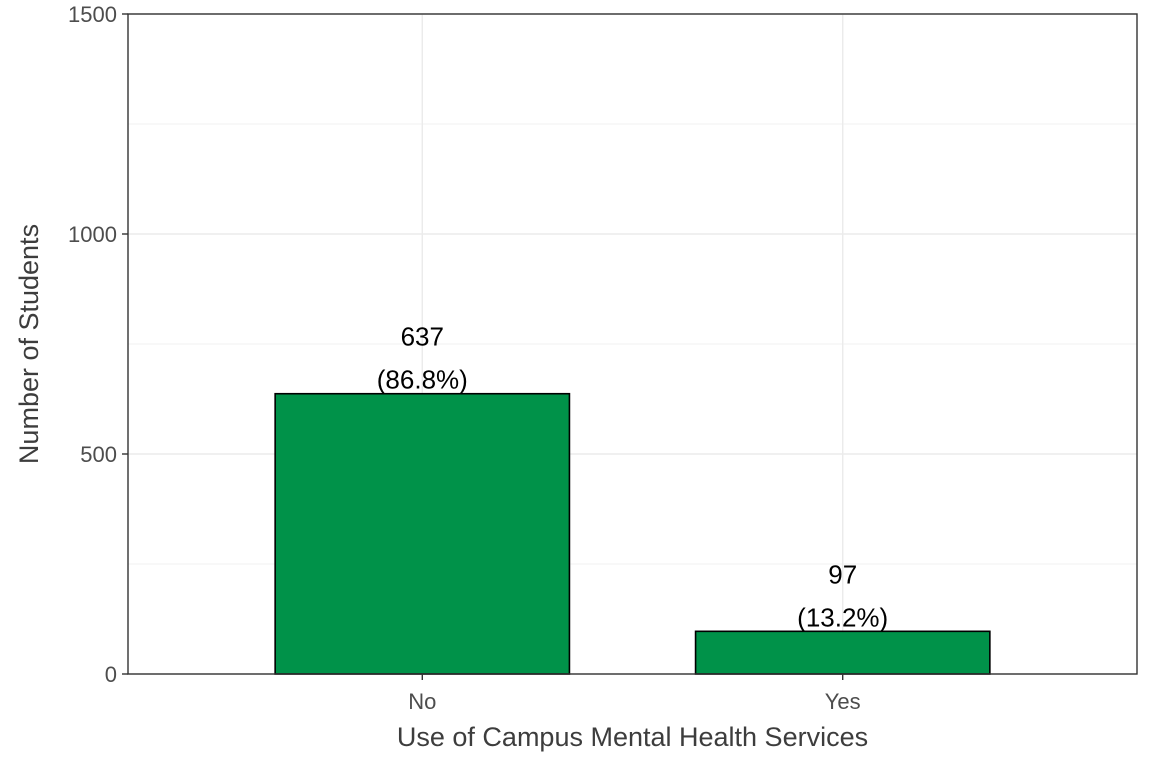 This screenshot has height=768, width=1152. Describe the element at coordinates (422, 533) in the screenshot. I see `bar-no` at that location.